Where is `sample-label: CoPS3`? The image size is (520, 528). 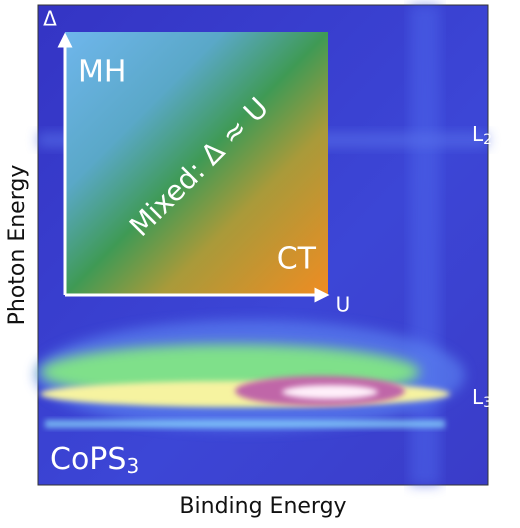 sample-label: CoPS3 is located at coordinates (94, 460).